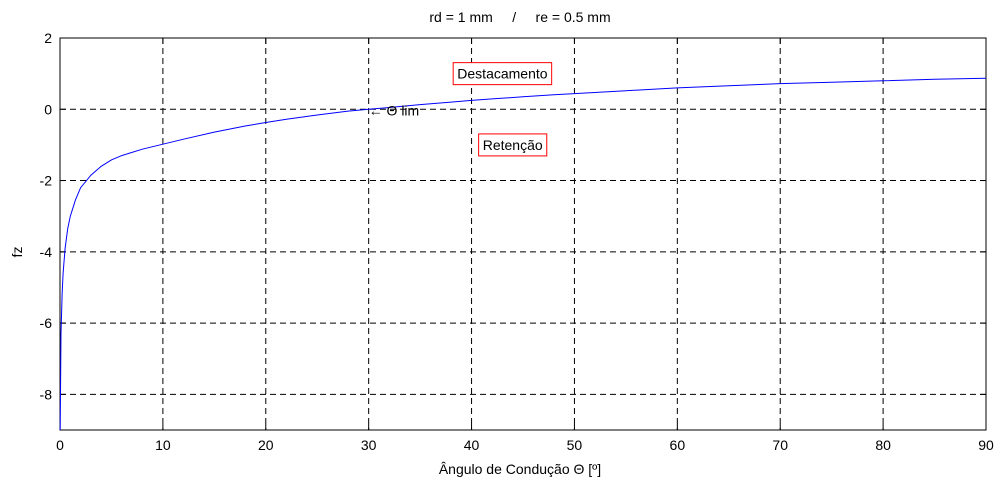 The height and width of the screenshot is (486, 1003). I want to click on theta-lim-annotation: ← Θ lim, so click(394, 110).